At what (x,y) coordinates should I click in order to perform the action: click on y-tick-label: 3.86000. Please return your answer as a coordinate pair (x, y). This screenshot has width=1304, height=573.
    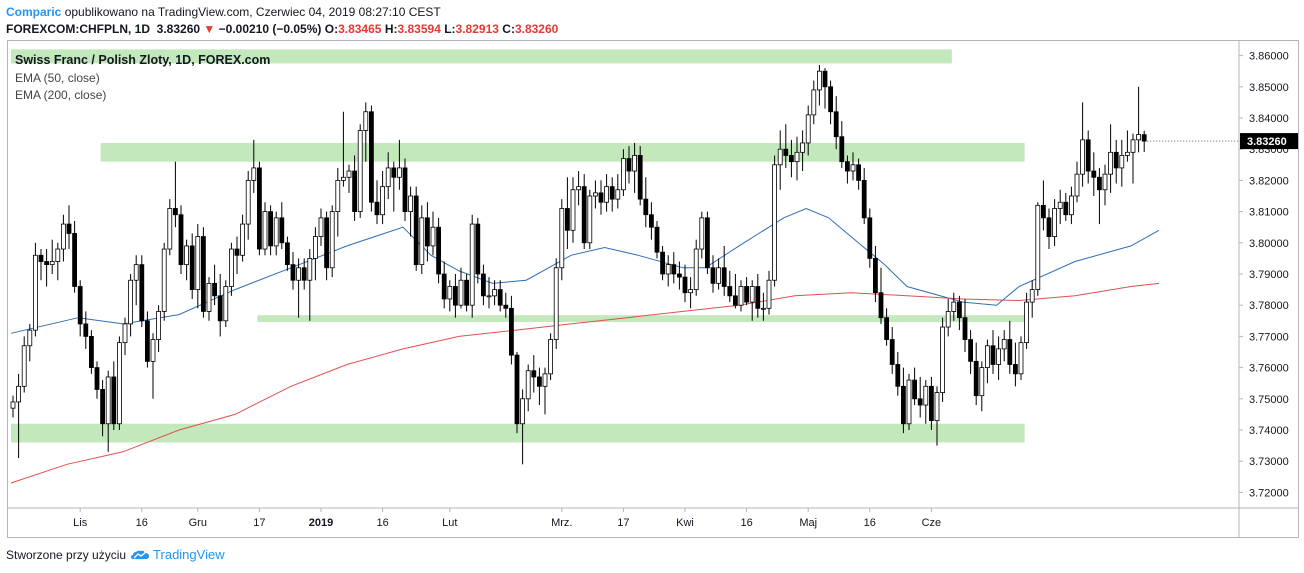
    Looking at the image, I should click on (1269, 57).